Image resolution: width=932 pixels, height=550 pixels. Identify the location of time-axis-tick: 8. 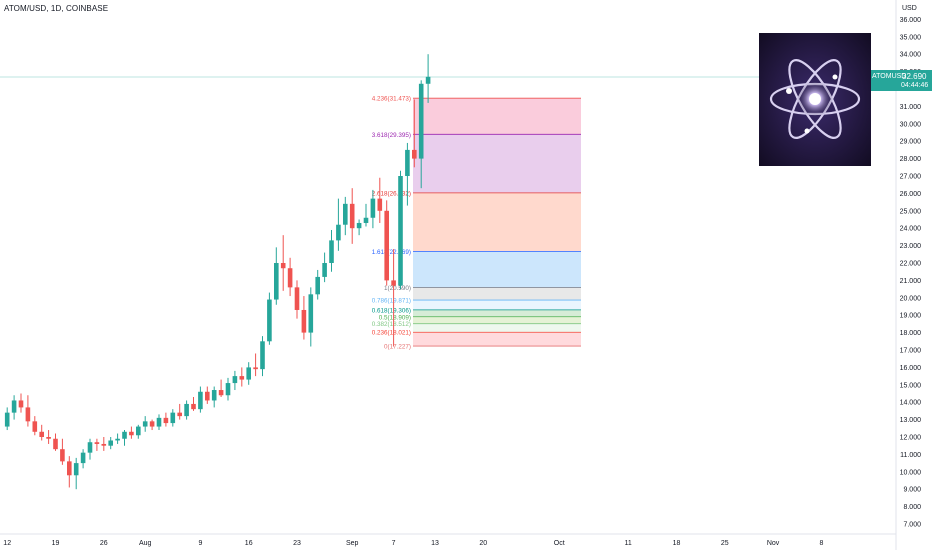
(821, 543).